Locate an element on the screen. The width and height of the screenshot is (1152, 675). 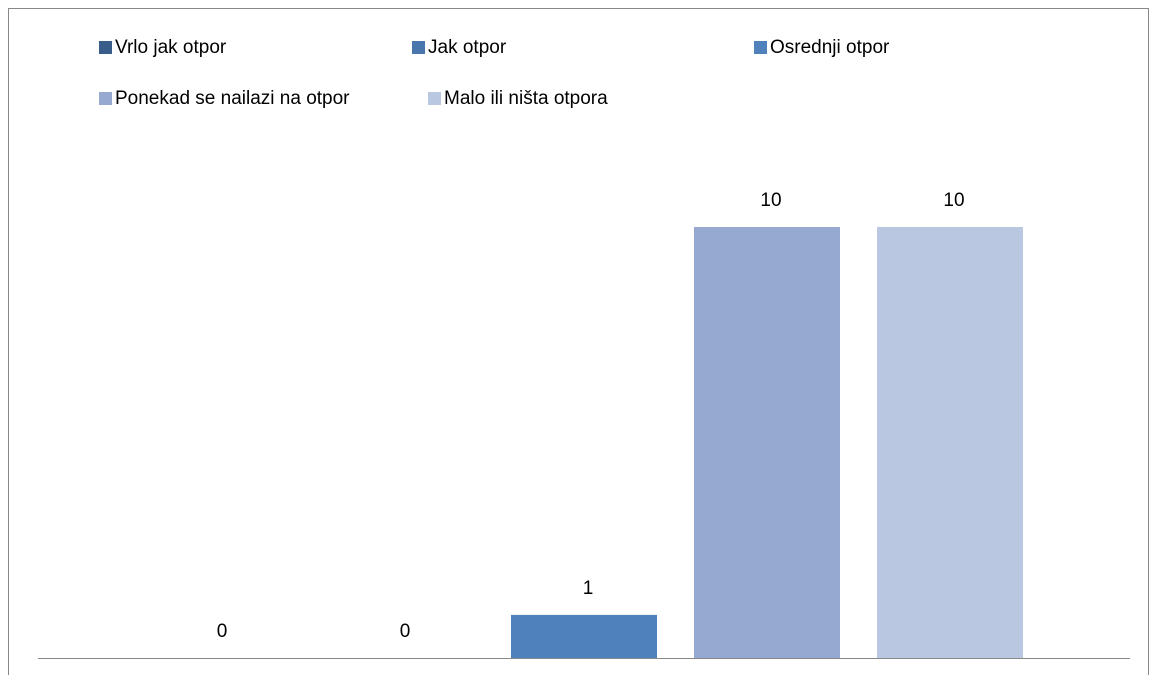
legend-label: Ponekad se nailazi na otpor is located at coordinates (232, 98).